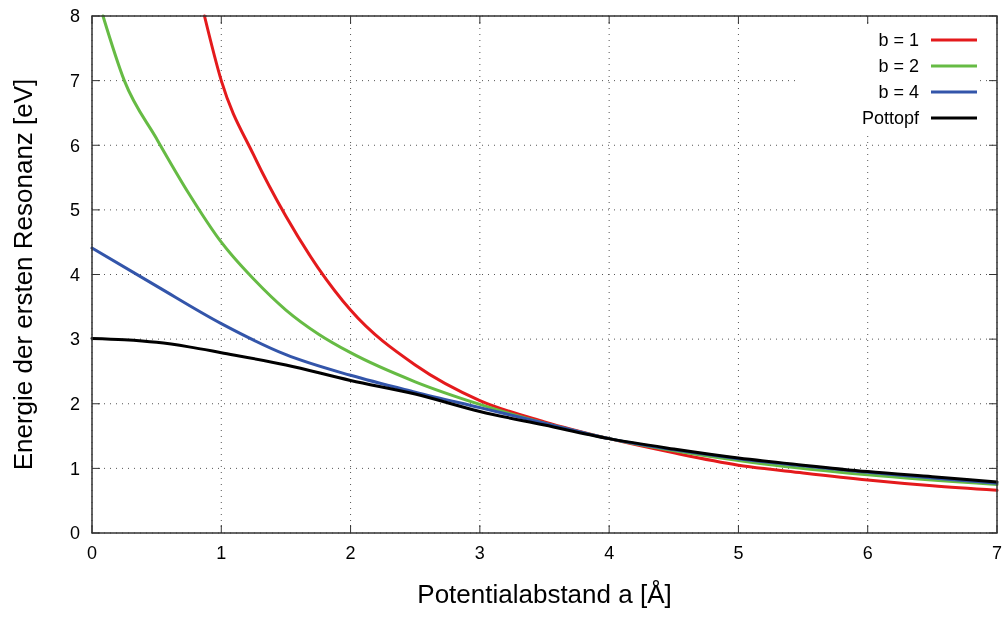 This screenshot has width=1005, height=617. I want to click on x-tick-label: 4, so click(609, 553).